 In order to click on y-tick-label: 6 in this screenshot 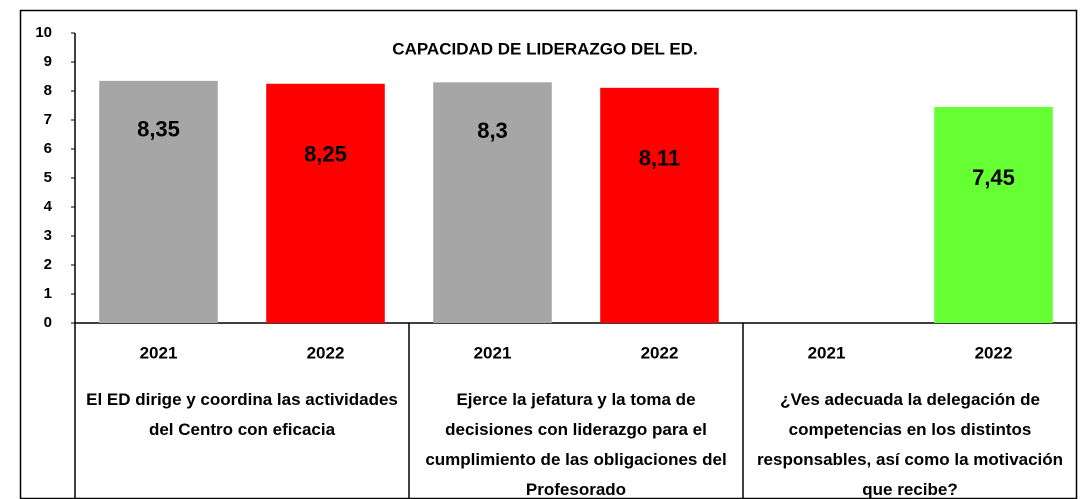, I will do `click(48, 148)`.